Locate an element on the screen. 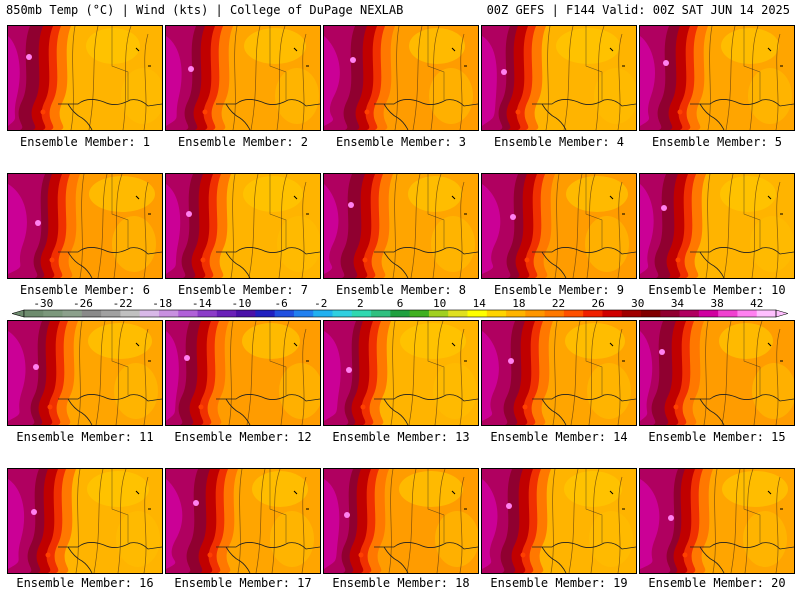 This screenshot has width=800, height=600. colorbar-tick-label: 34 is located at coordinates (678, 303).